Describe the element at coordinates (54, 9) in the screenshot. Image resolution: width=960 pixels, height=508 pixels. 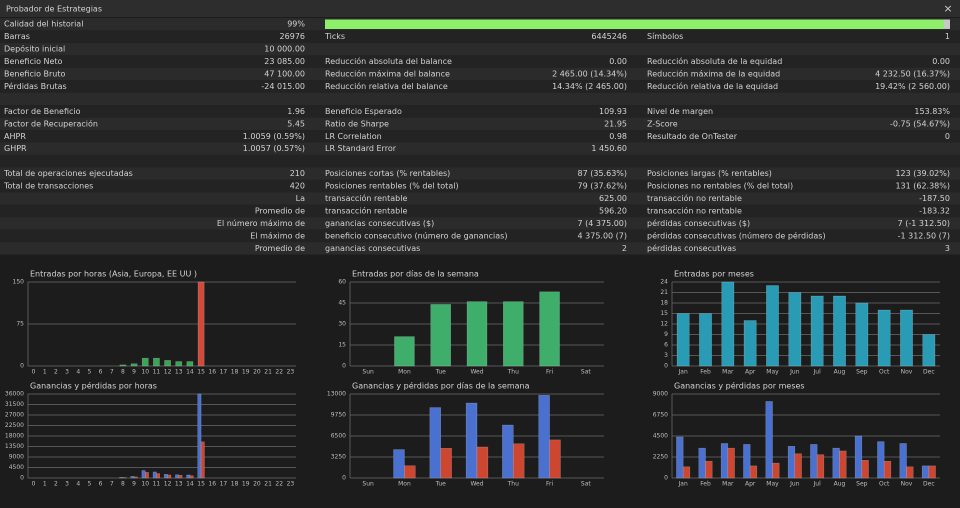
I see `window-title: Probador de Estrategias` at that location.